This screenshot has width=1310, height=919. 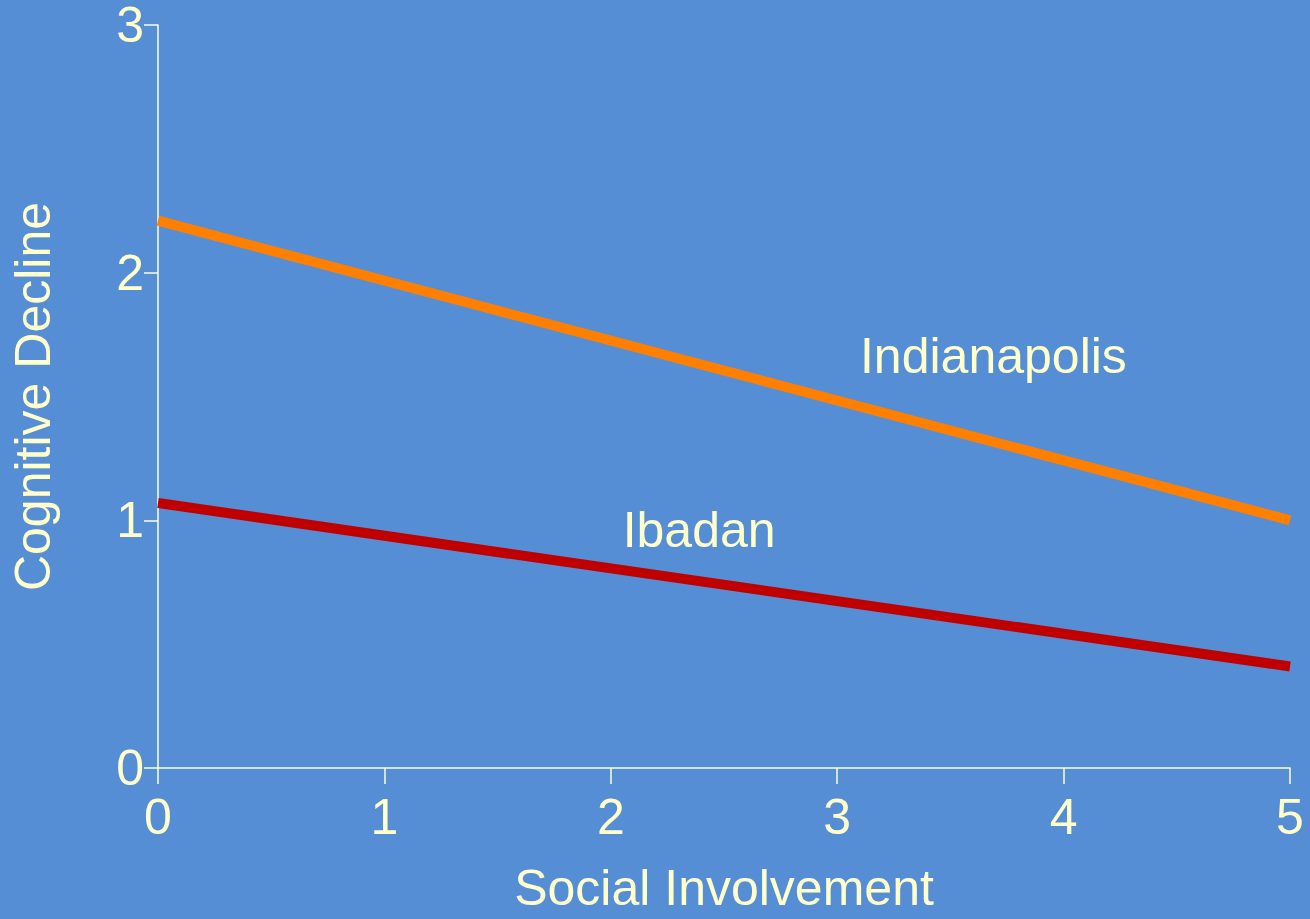 I want to click on y-tick-label: 3, so click(x=130, y=26).